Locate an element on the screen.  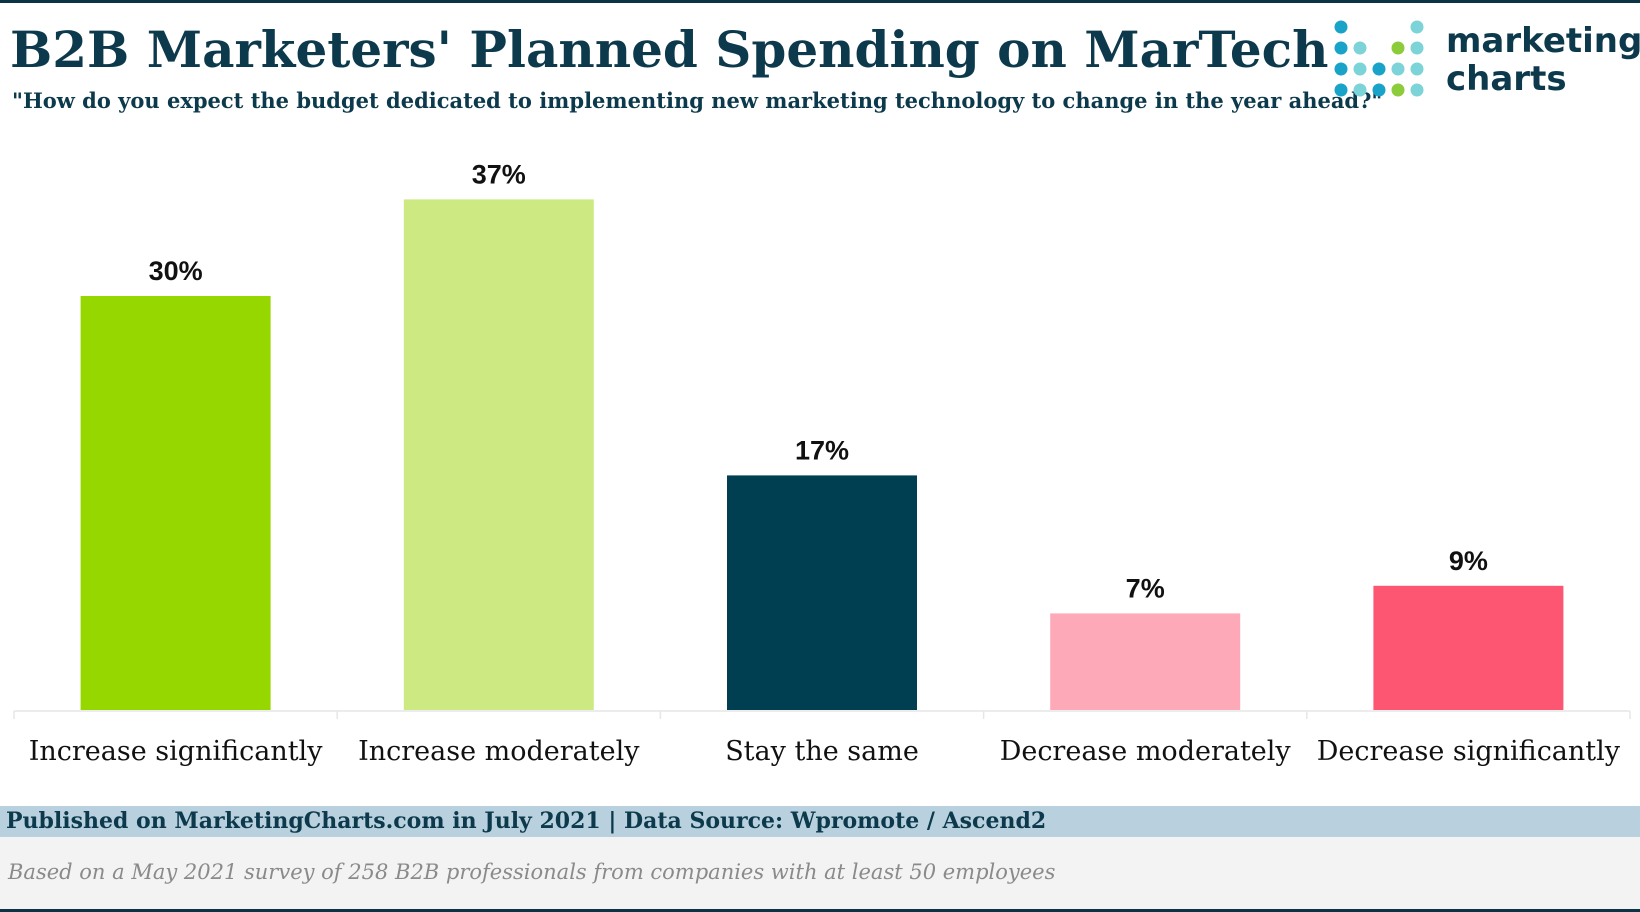
bar-decrease-moderately is located at coordinates (1145, 661).